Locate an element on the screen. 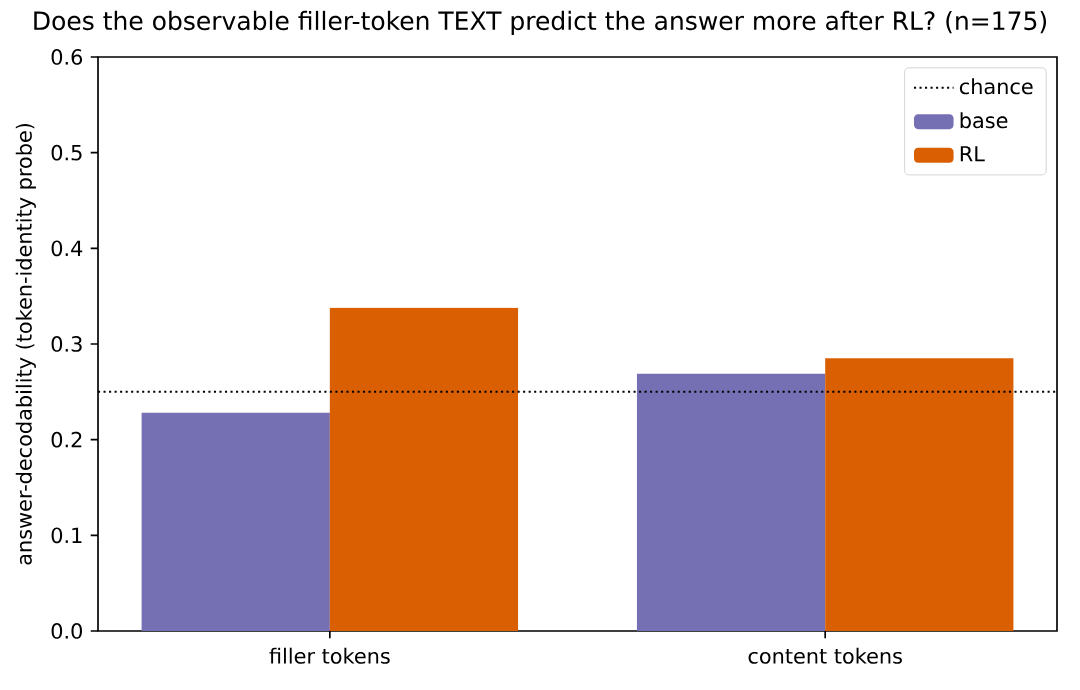 This screenshot has height=690, width=1080. y-tick-label: 0.4 is located at coordinates (67, 248).